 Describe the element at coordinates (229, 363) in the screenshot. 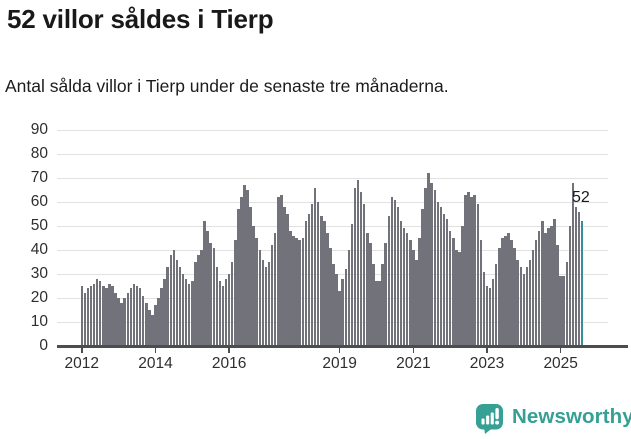

I see `x-axis-label-2016: 2016` at that location.